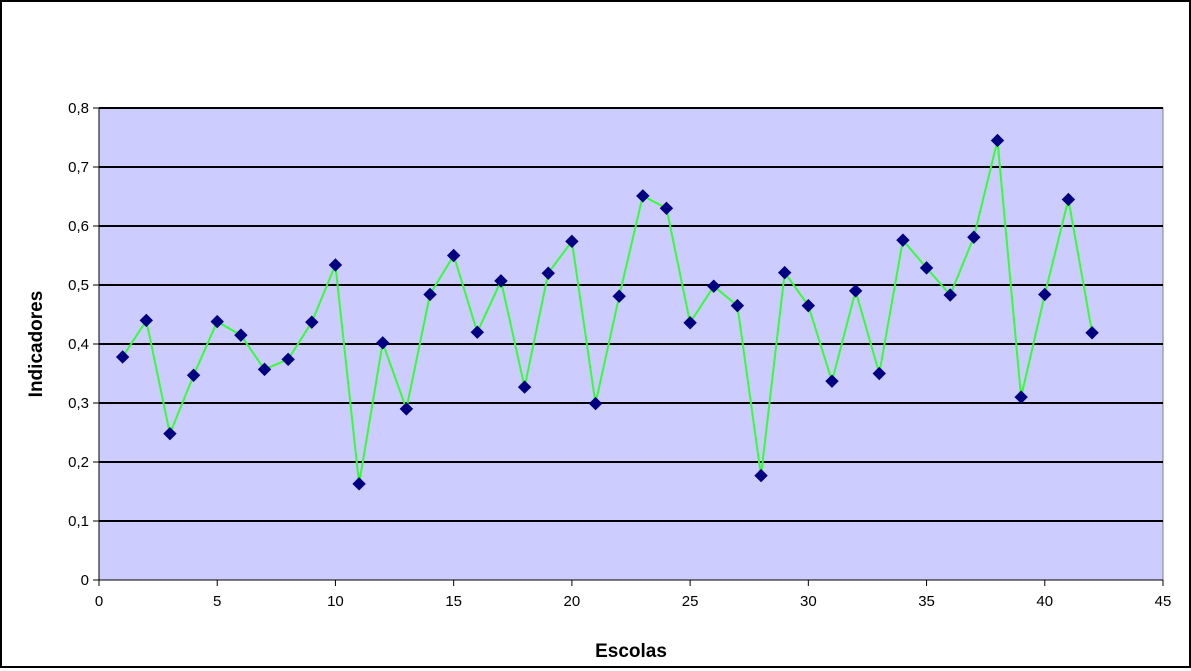  I want to click on x-tick-label: 25, so click(690, 601).